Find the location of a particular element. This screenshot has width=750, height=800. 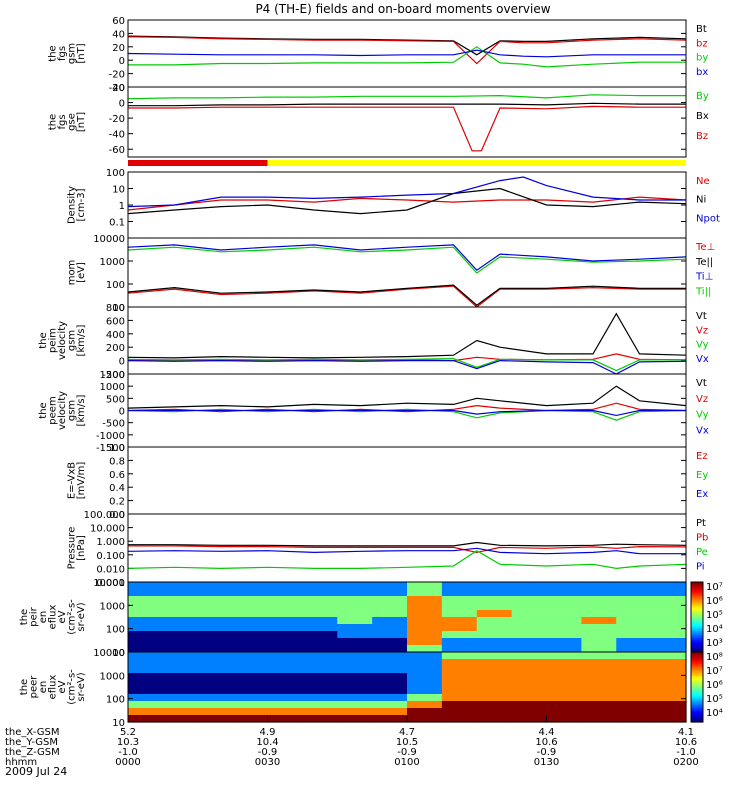

y-axis-label-line: Pressure is located at coordinates (72, 548).